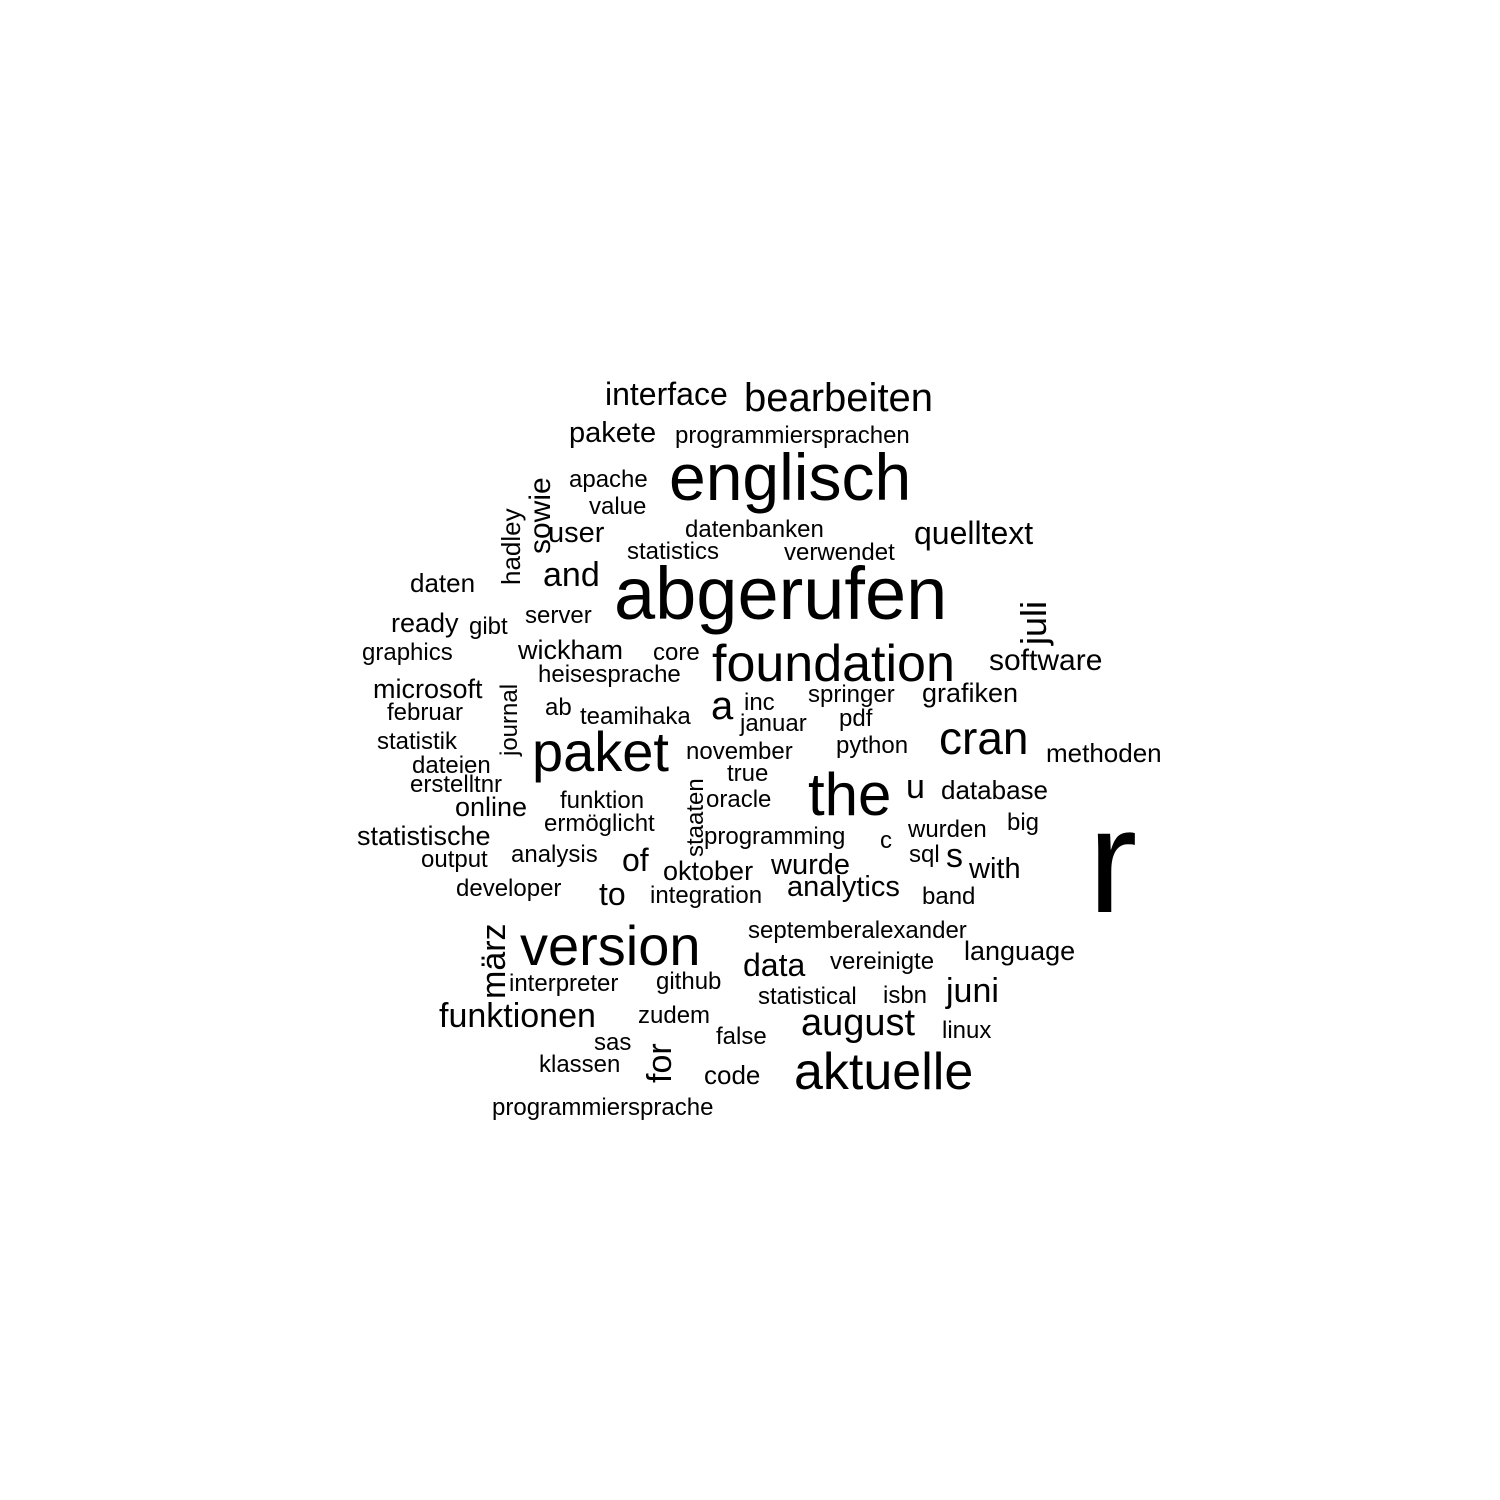 This screenshot has height=1500, width=1500. What do you see at coordinates (872, 745) in the screenshot?
I see `word-cloud-word: python` at bounding box center [872, 745].